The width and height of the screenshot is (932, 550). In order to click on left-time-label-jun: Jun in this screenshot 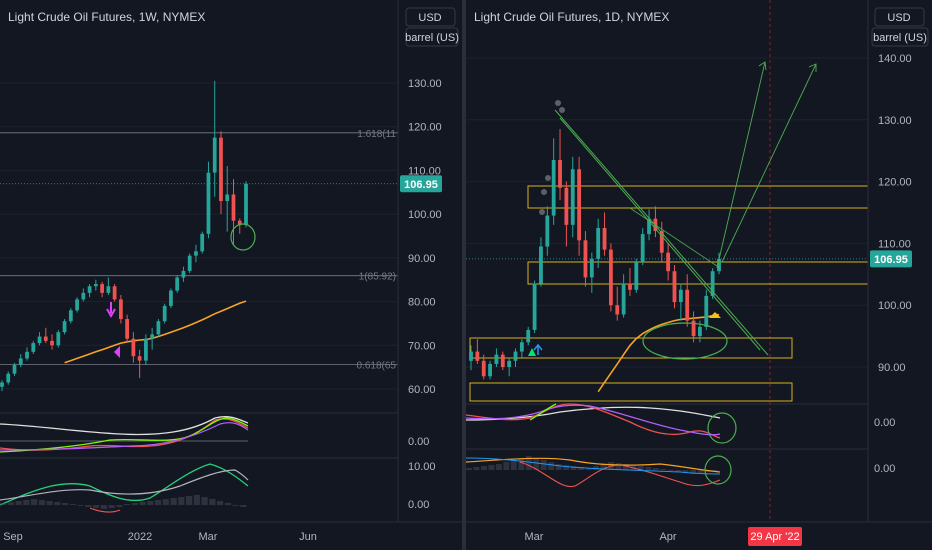, I will do `click(308, 537)`.